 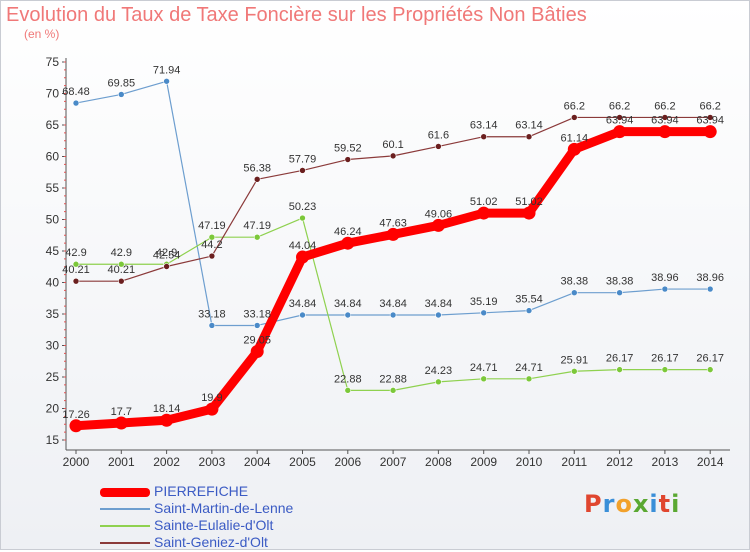 I want to click on data-label-3: 59.52, so click(x=348, y=149).